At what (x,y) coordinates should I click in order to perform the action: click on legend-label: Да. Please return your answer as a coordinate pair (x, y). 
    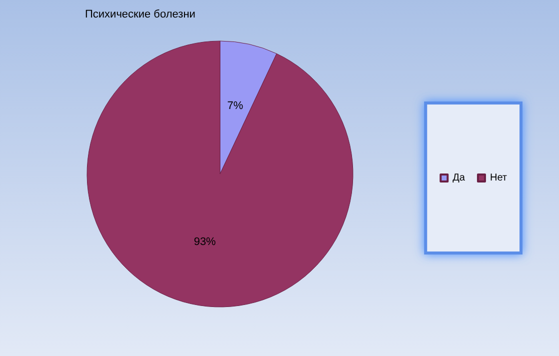
    Looking at the image, I should click on (459, 178).